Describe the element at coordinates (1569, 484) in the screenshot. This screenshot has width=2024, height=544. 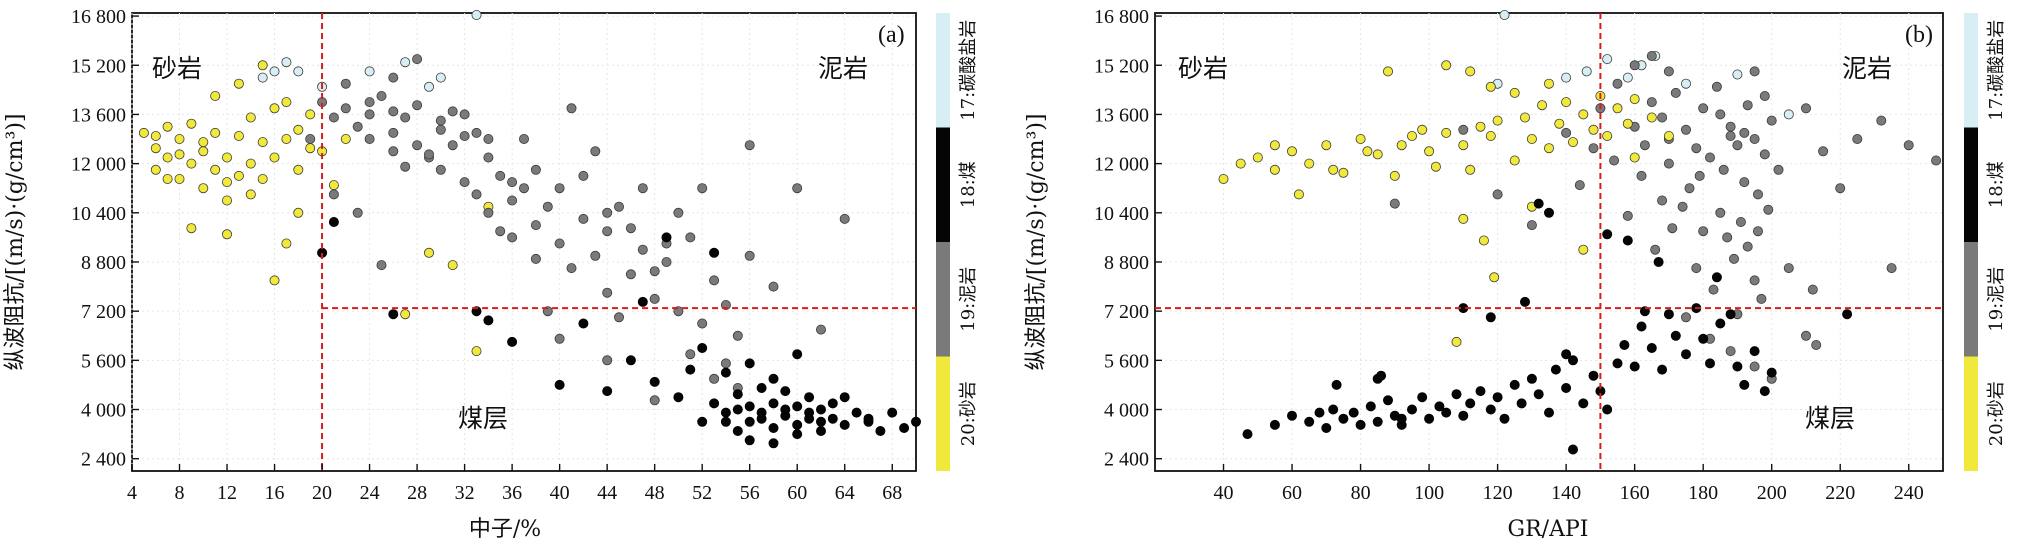
I see `x-ticks-b: 40 60 80 100 120 140 160 180 200 220 240` at that location.